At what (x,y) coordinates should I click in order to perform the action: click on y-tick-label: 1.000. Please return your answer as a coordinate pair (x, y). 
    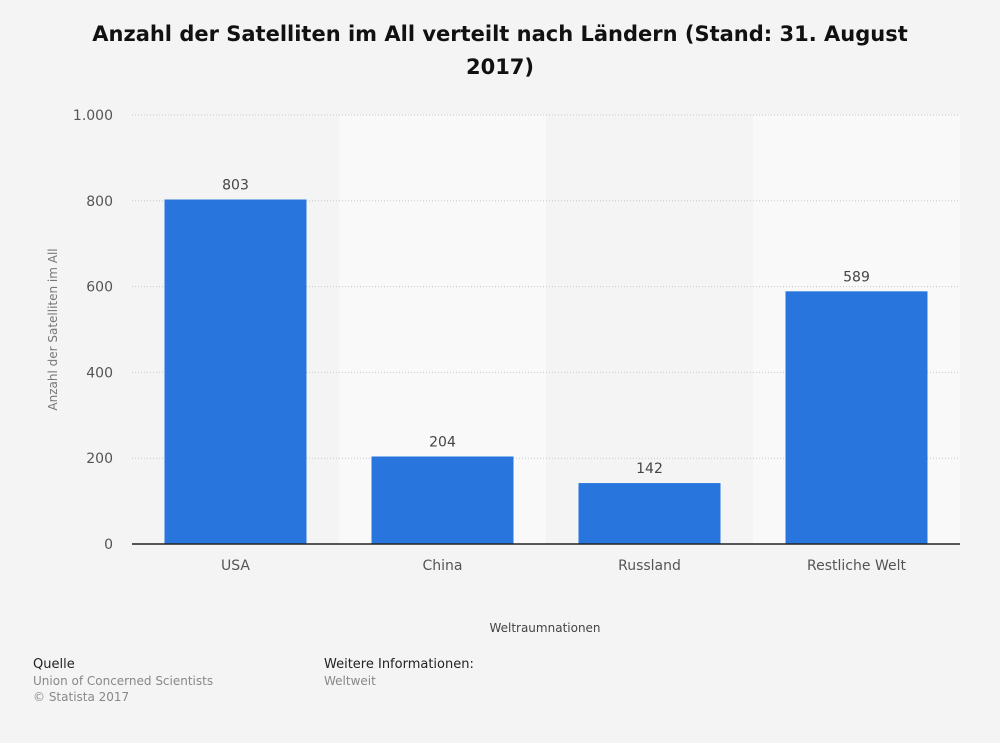
    Looking at the image, I should click on (93, 116).